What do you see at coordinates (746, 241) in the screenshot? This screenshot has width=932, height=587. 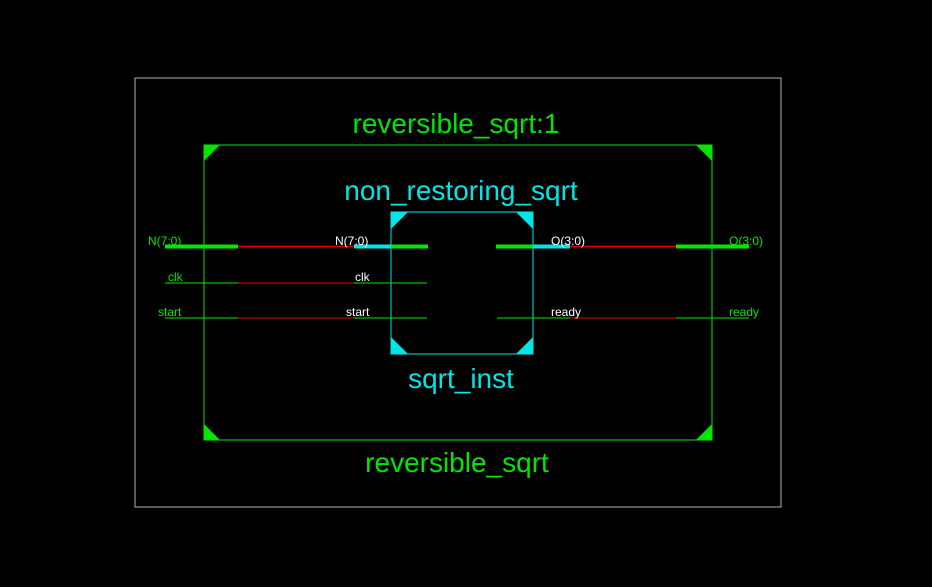 I see `outer-port-label-o: O(3:0)` at bounding box center [746, 241].